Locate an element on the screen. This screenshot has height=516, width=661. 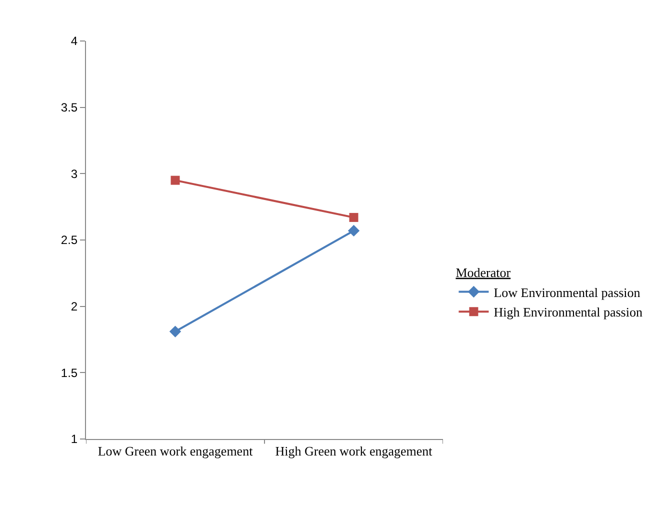
legend-label: High Environmental passion is located at coordinates (568, 312).